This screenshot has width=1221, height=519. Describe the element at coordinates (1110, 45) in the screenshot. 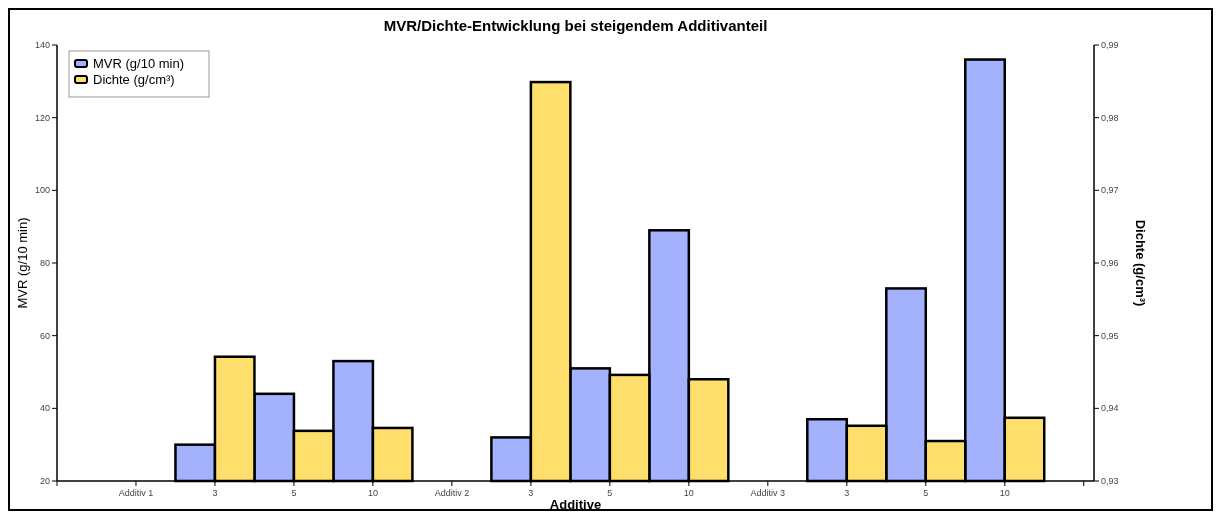

I see `y2-tick-label: 0,99` at that location.